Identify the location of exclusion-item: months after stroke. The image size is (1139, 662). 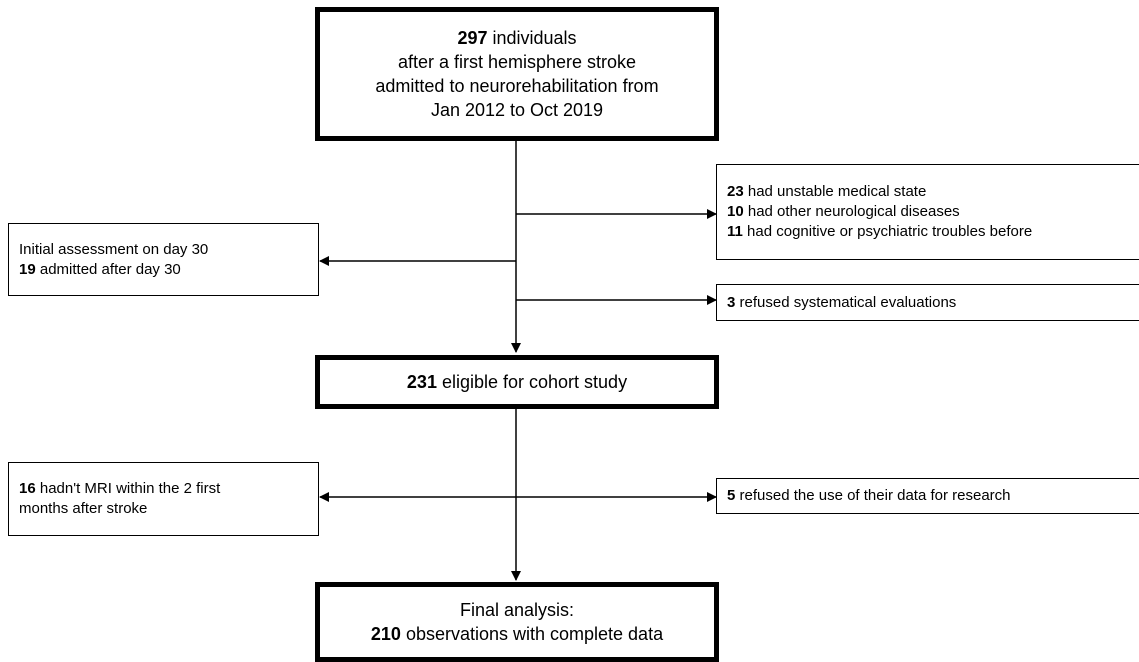
(83, 508).